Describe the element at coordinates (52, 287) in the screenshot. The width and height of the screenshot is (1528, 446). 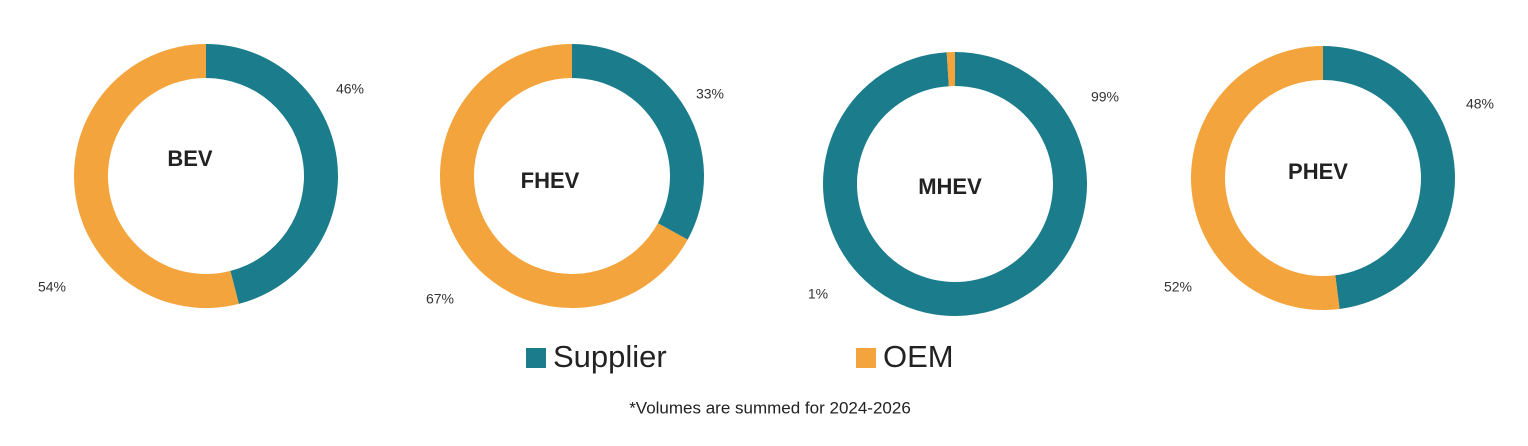
I see `value-label: 54%` at that location.